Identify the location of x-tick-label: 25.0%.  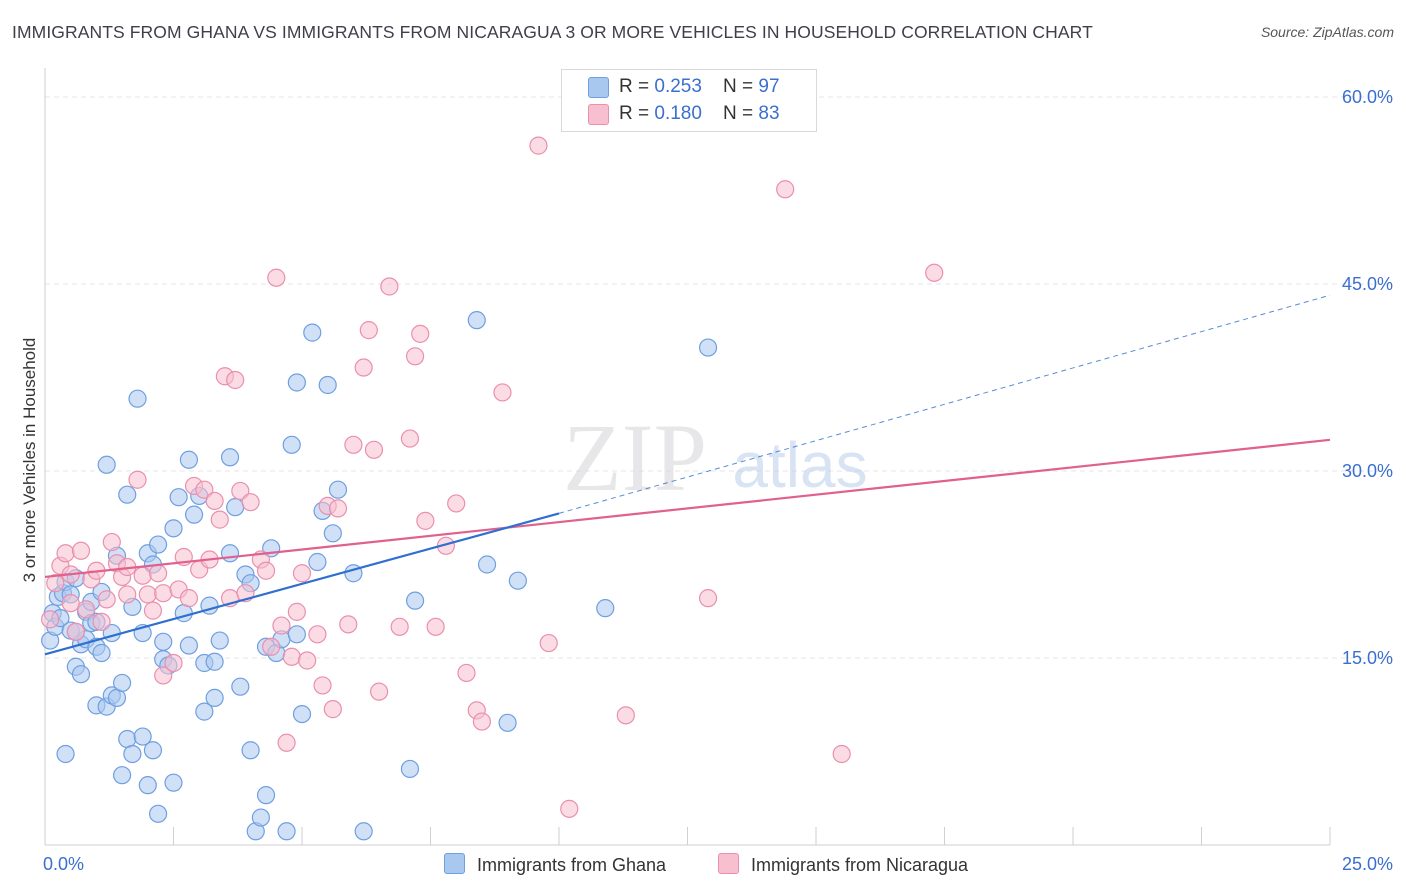
(1367, 864).